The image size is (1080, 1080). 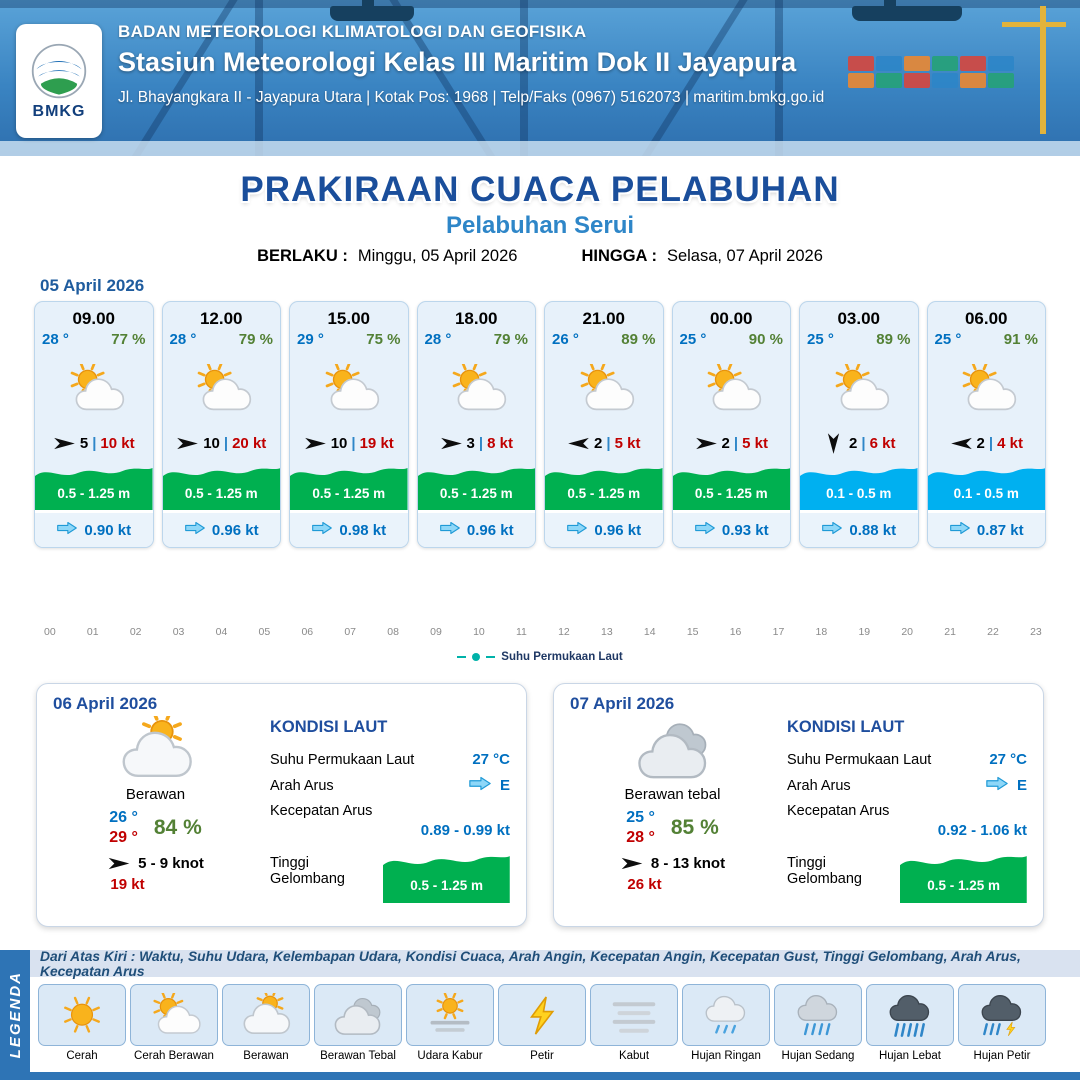 I want to click on legend-item: Kabut, so click(x=634, y=1023).